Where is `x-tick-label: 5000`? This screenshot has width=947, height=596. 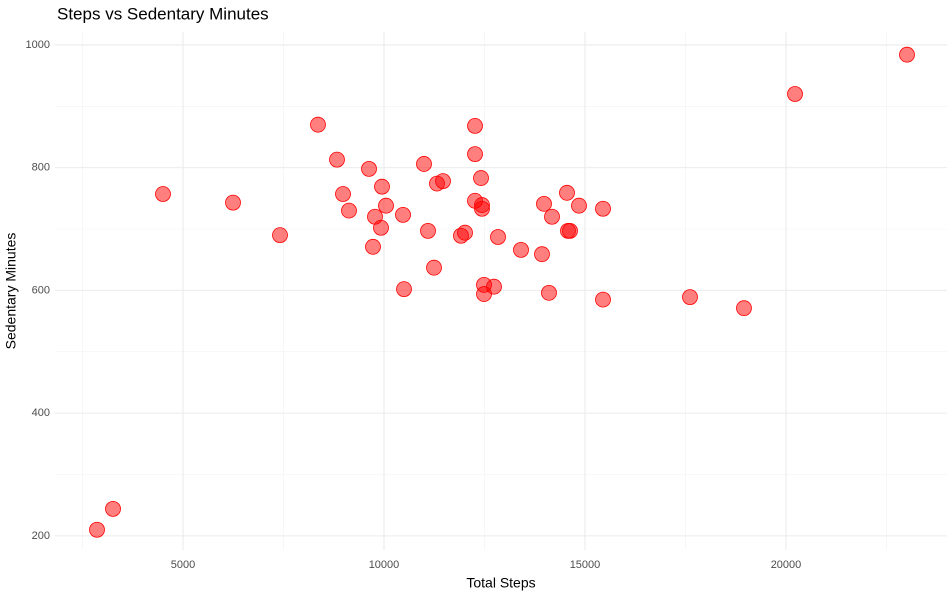 x-tick-label: 5000 is located at coordinates (183, 565).